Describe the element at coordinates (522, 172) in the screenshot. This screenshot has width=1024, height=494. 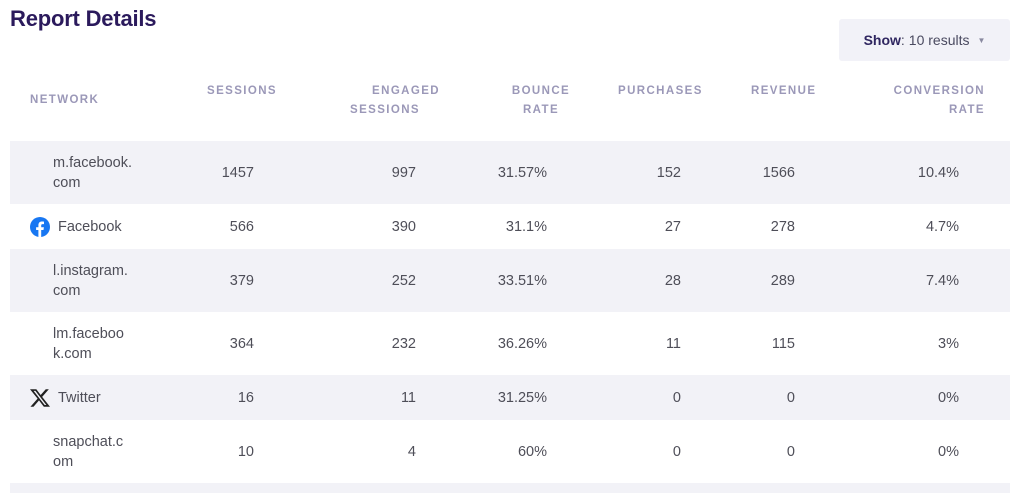
I see `bounce-rate-value: 31.57%` at that location.